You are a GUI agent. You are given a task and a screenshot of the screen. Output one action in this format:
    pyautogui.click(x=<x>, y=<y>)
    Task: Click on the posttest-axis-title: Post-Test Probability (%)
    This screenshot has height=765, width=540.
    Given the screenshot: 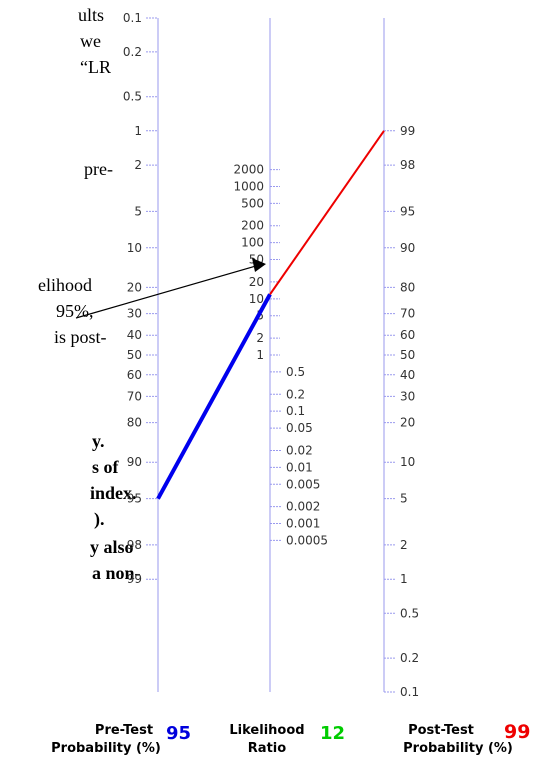 What is the action you would take?
    pyautogui.click(x=458, y=740)
    